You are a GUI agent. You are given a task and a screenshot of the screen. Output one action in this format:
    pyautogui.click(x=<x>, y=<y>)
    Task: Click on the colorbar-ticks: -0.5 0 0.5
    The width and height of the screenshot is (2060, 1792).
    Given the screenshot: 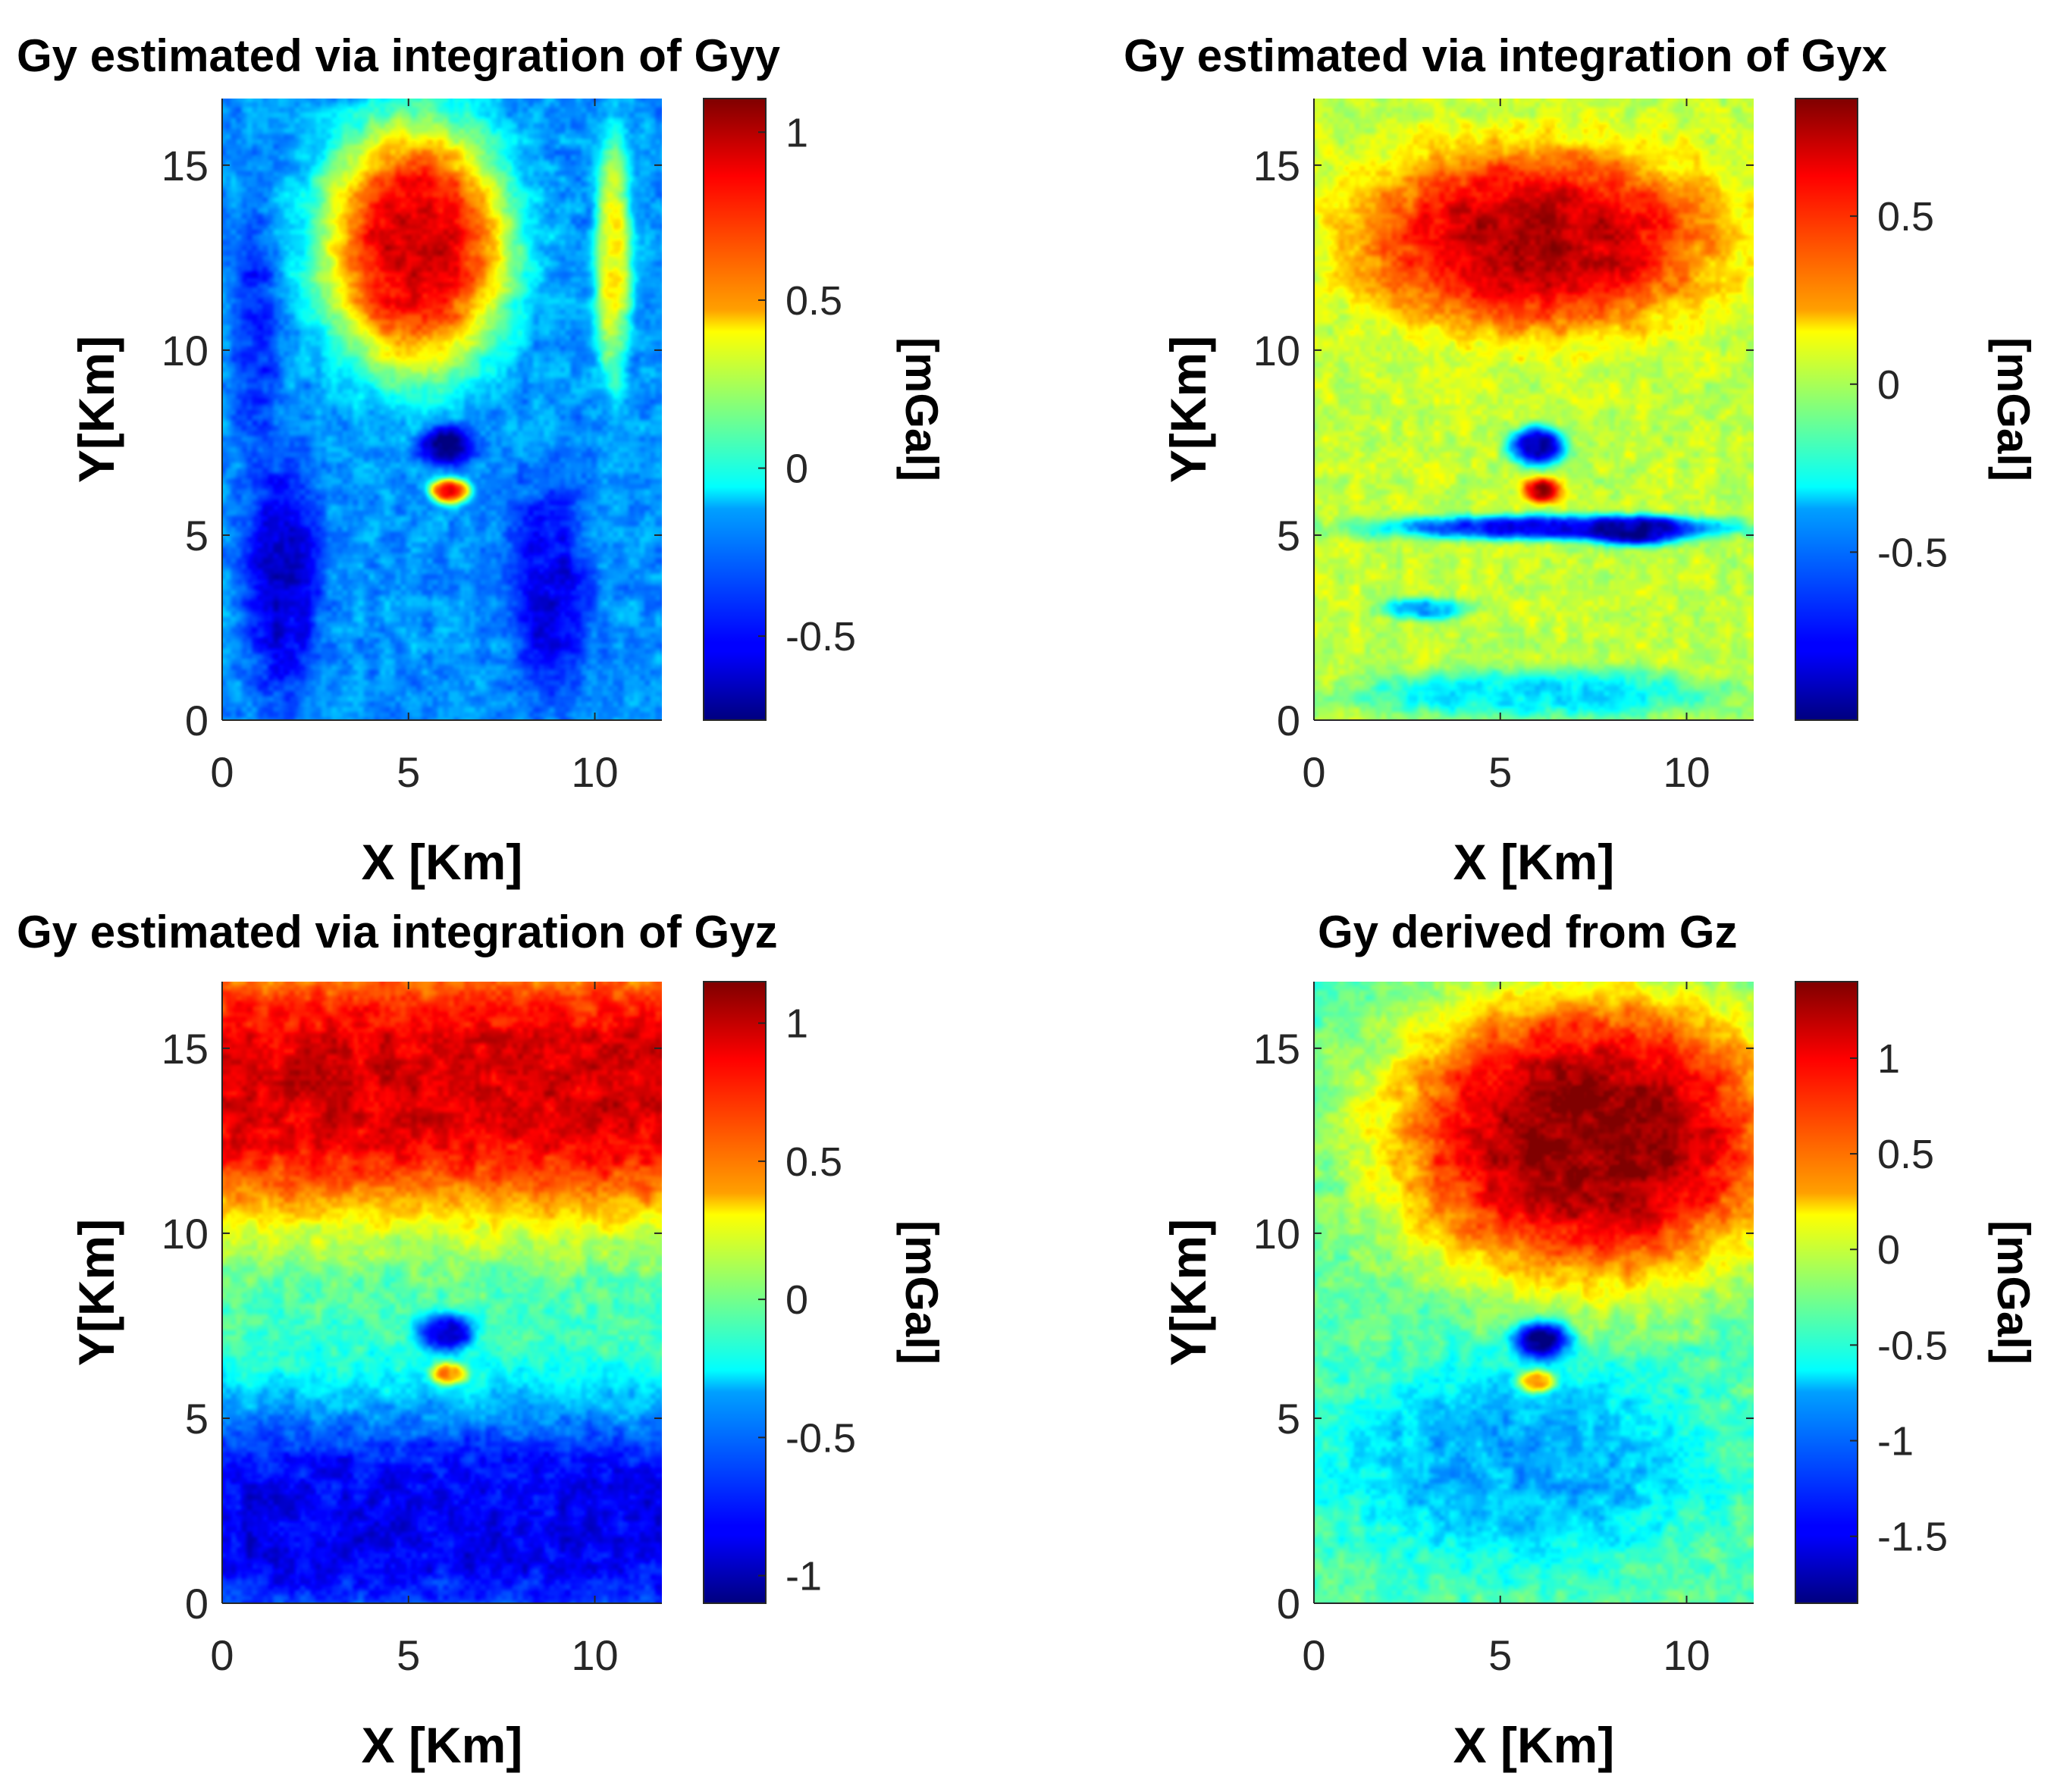 What is the action you would take?
    pyautogui.click(x=1899, y=384)
    